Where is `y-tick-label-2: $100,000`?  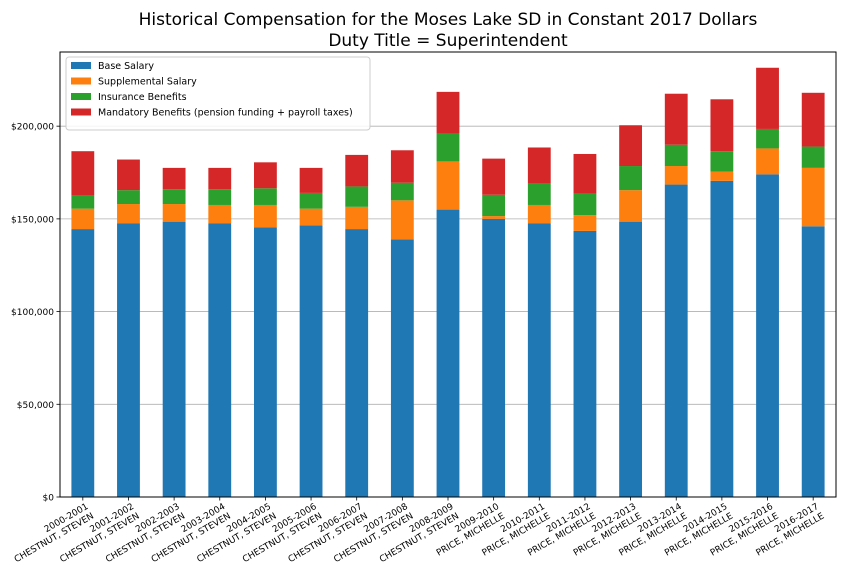 y-tick-label-2: $100,000 is located at coordinates (32, 313).